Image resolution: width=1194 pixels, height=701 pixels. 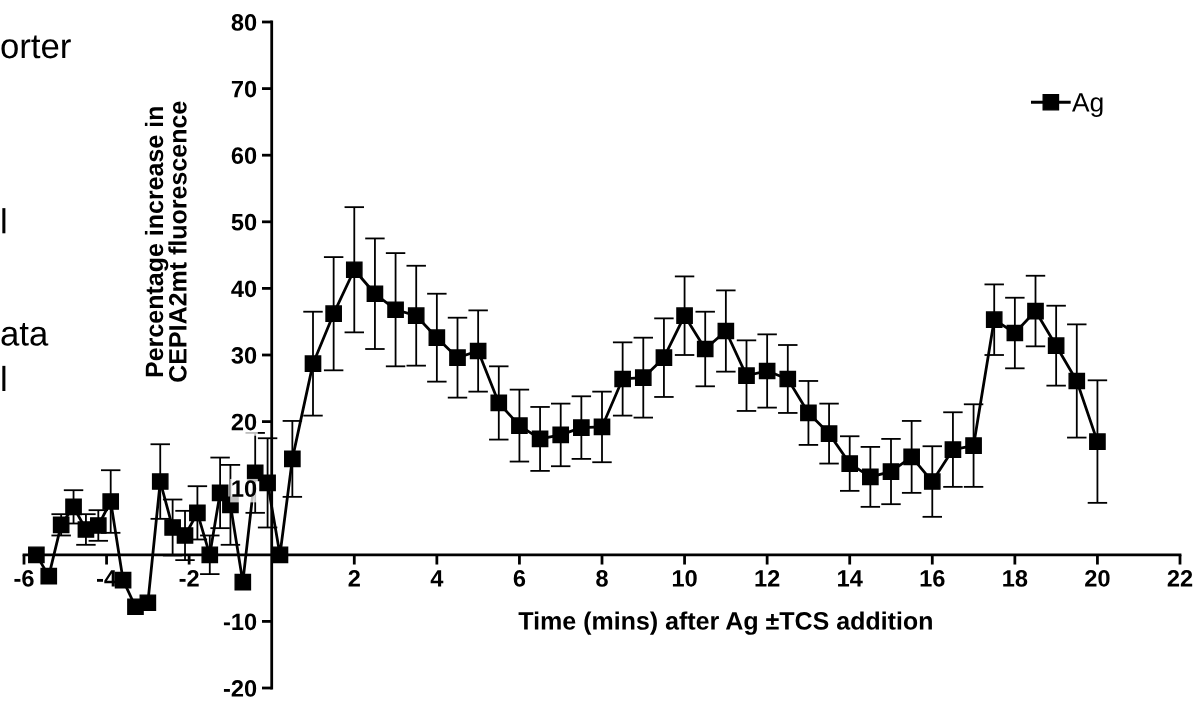 I want to click on x-tick-label: -6, so click(x=24, y=578).